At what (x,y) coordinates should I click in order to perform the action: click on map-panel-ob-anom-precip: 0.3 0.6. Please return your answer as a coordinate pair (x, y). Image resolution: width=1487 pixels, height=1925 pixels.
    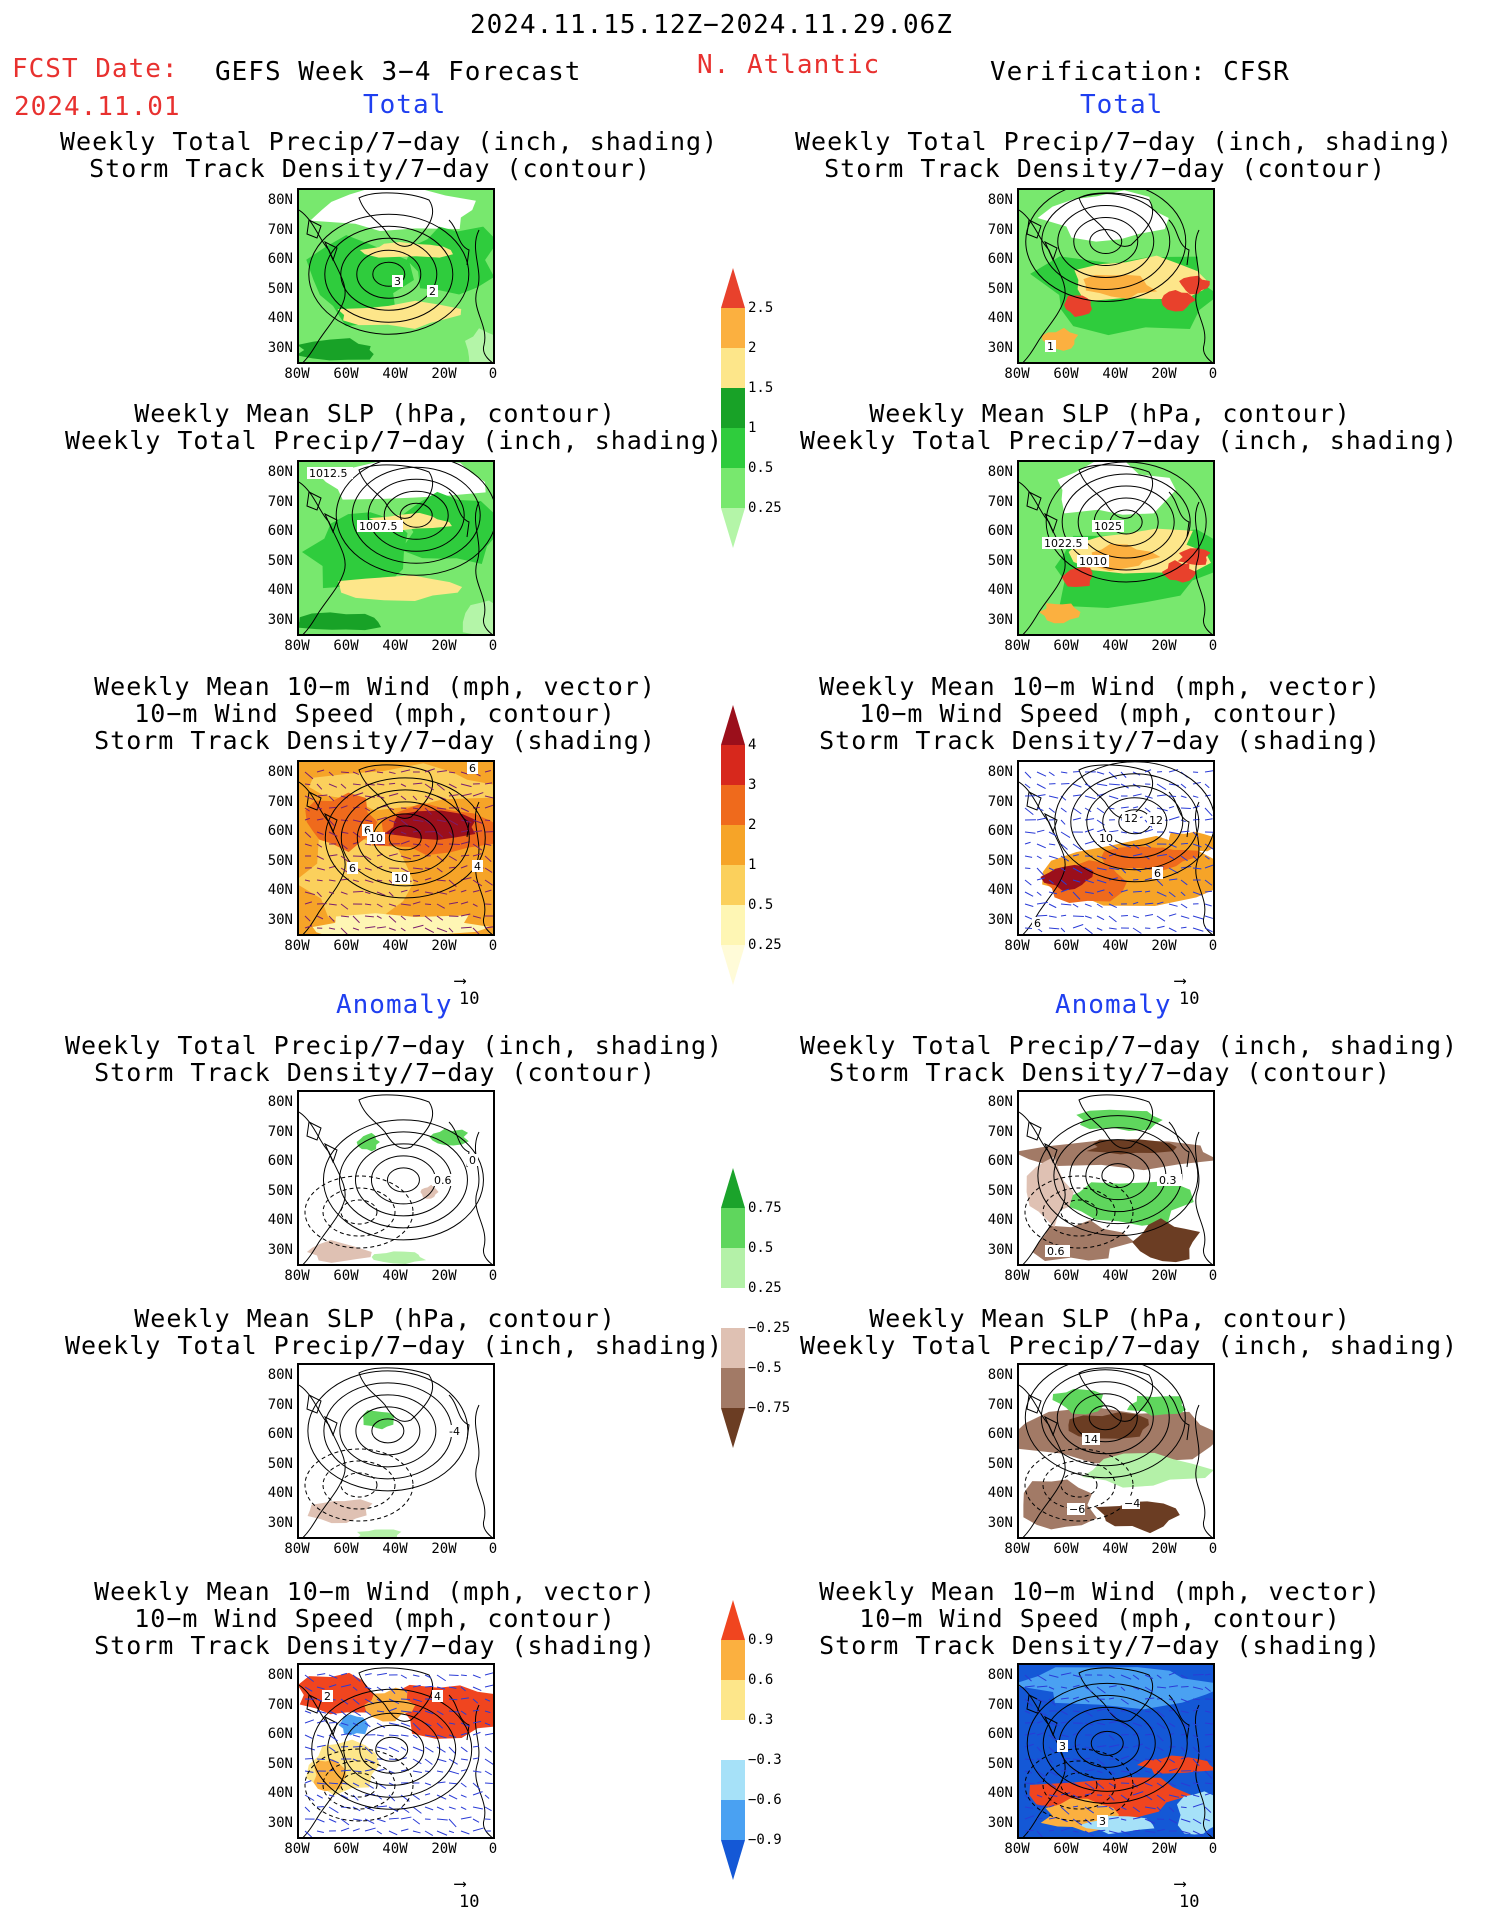
    Looking at the image, I should click on (1116, 1178).